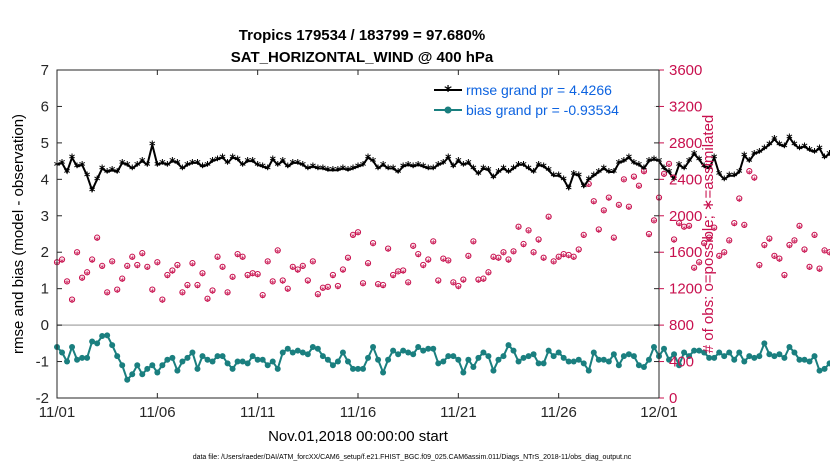 This screenshot has width=830, height=470. I want to click on legend-bias-marker, so click(448, 110).